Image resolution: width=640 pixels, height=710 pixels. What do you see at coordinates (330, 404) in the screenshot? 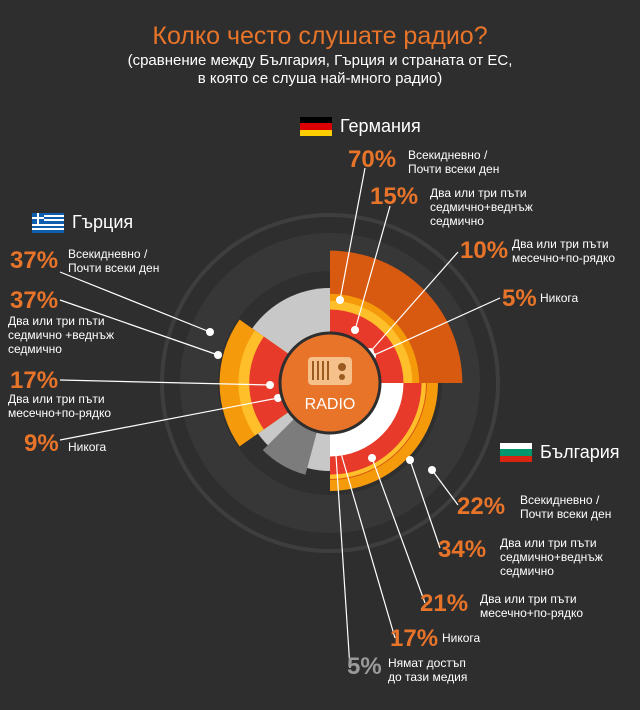
I see `hub-label: RADIO` at bounding box center [330, 404].